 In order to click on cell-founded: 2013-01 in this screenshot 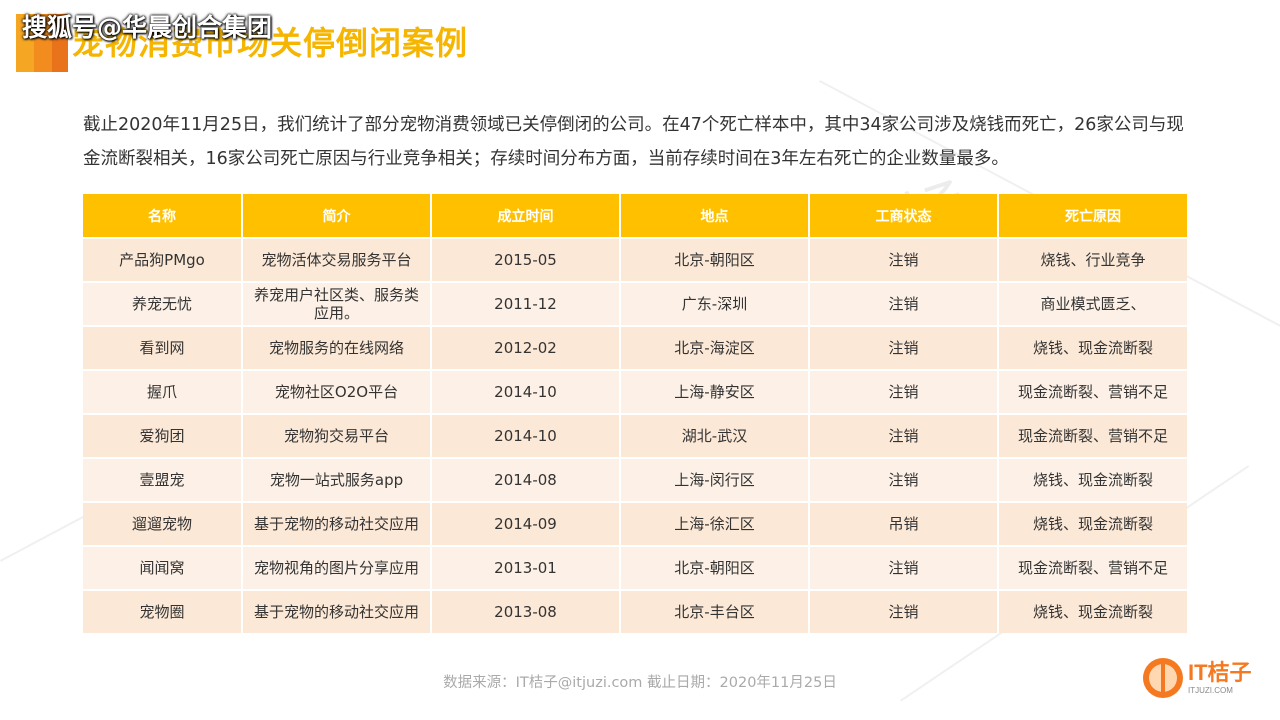, I will do `click(526, 567)`.